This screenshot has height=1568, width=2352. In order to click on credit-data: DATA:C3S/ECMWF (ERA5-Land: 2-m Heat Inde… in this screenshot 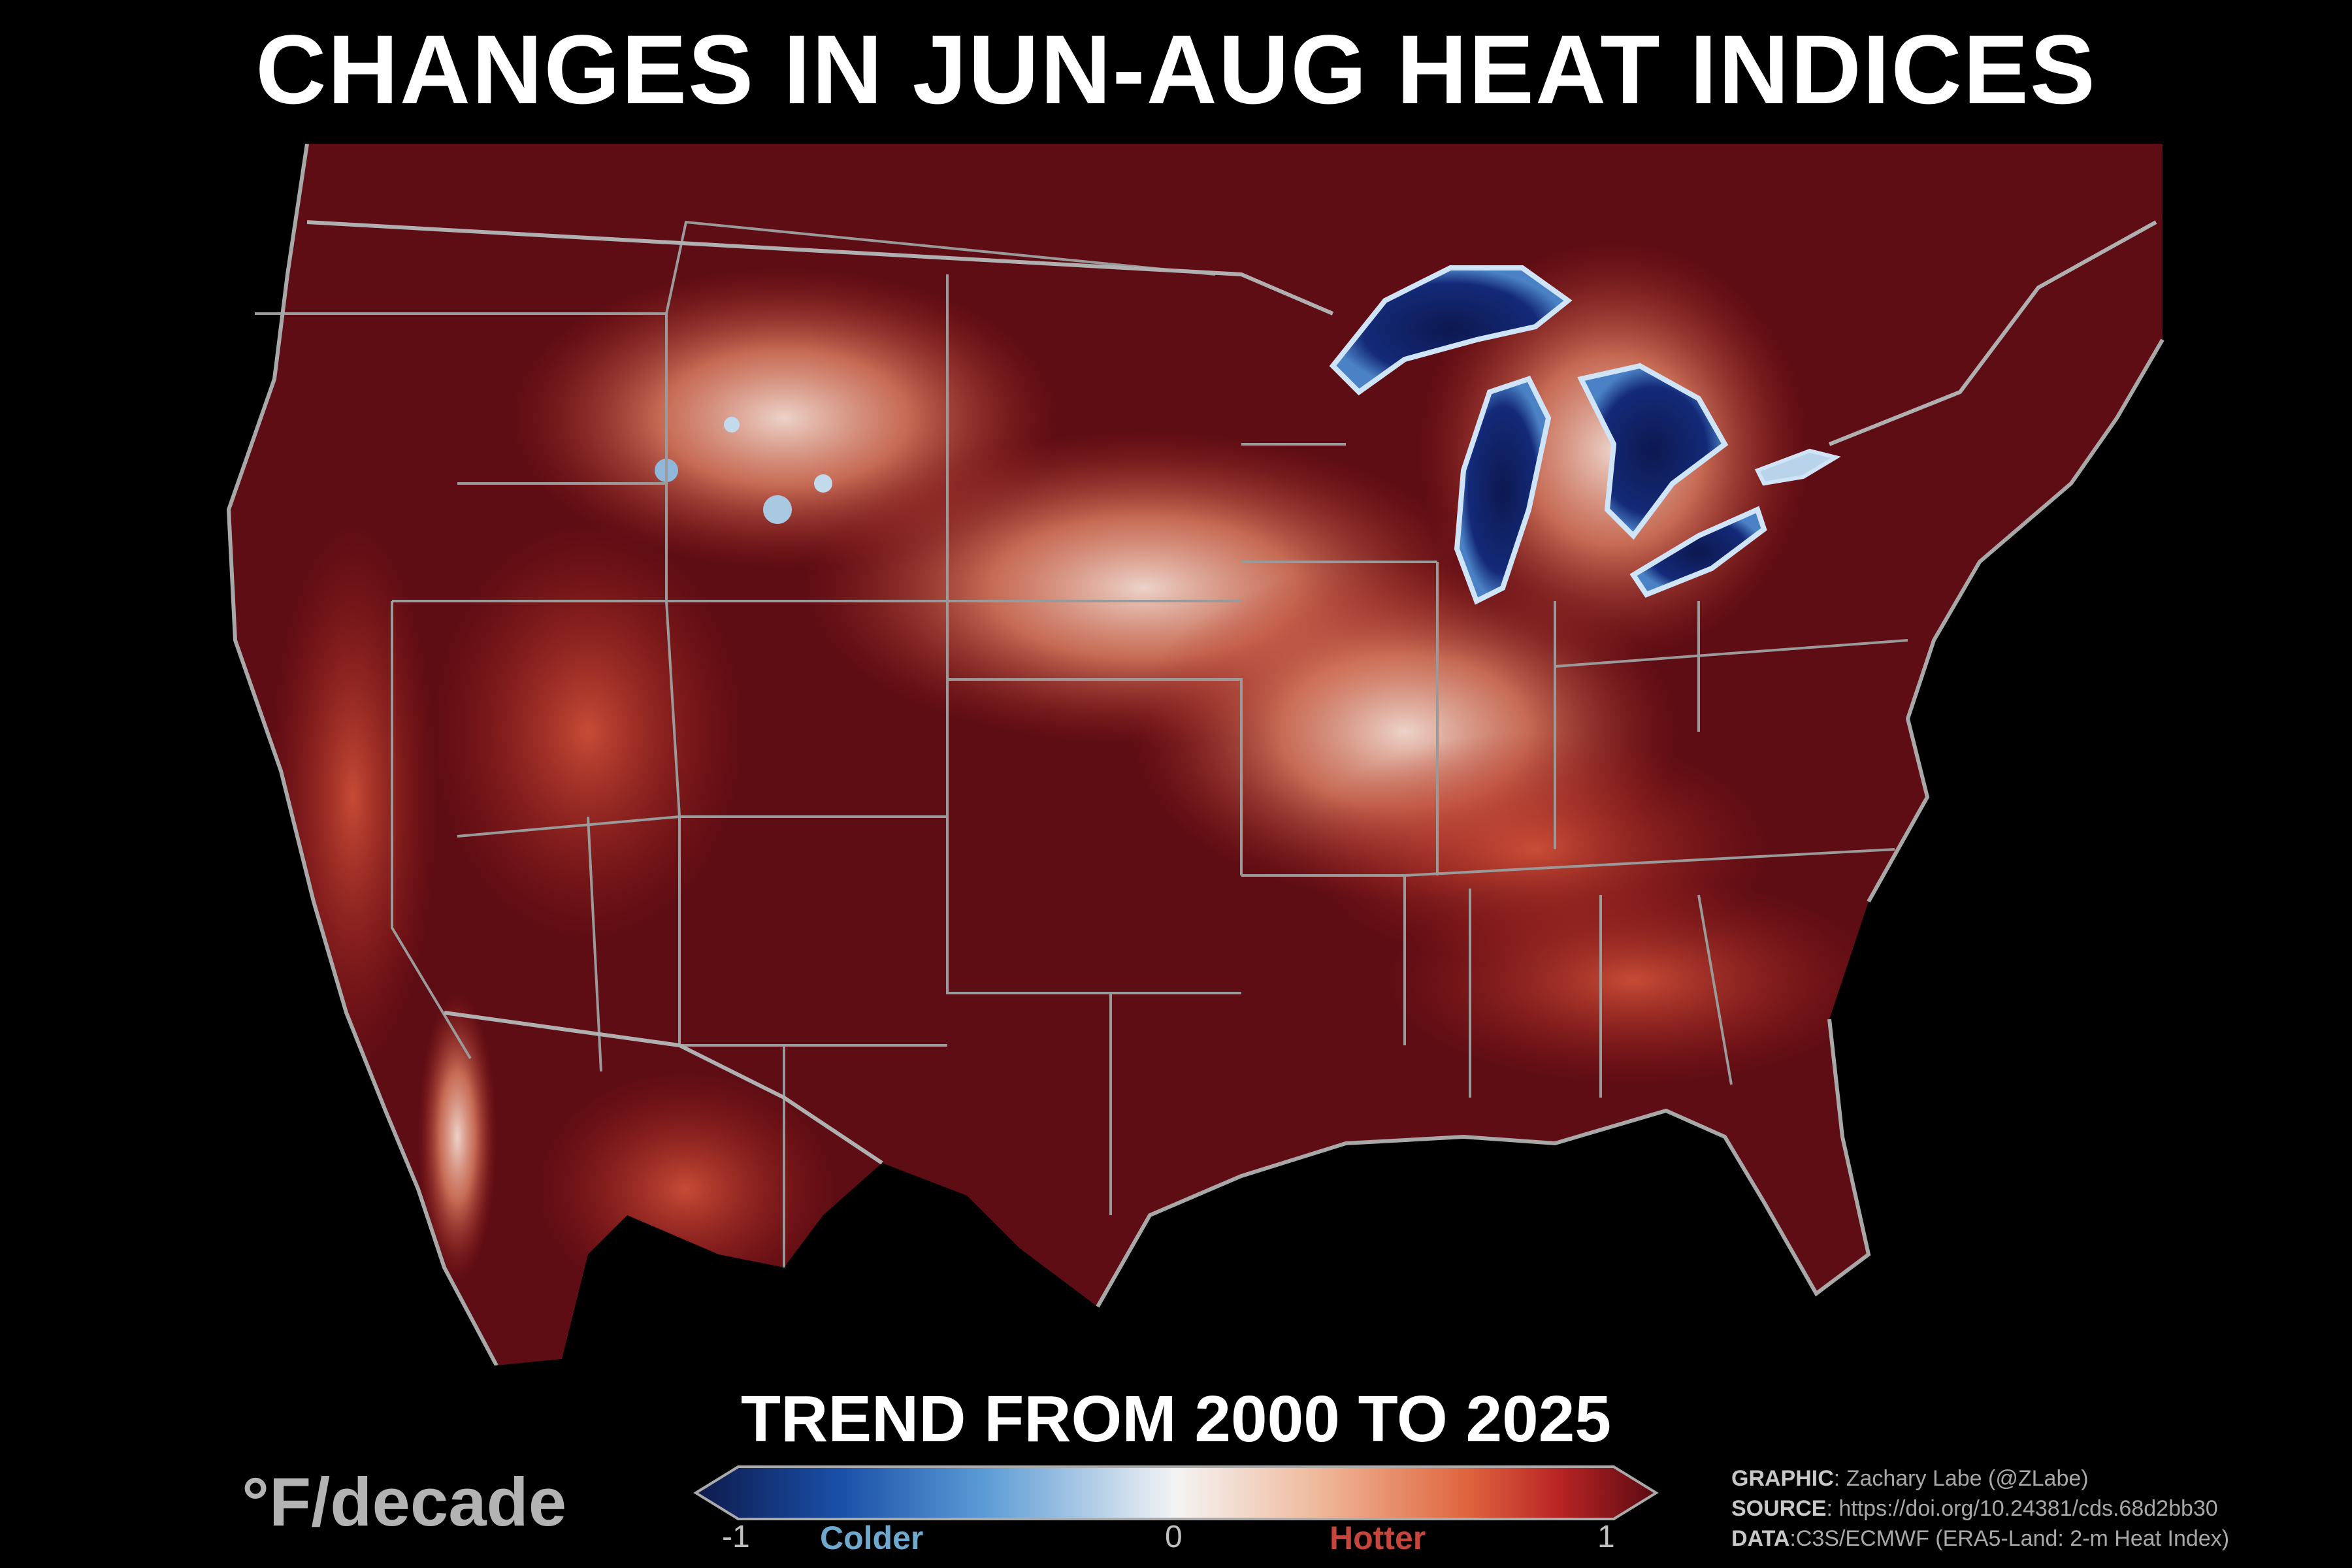, I will do `click(1980, 1538)`.